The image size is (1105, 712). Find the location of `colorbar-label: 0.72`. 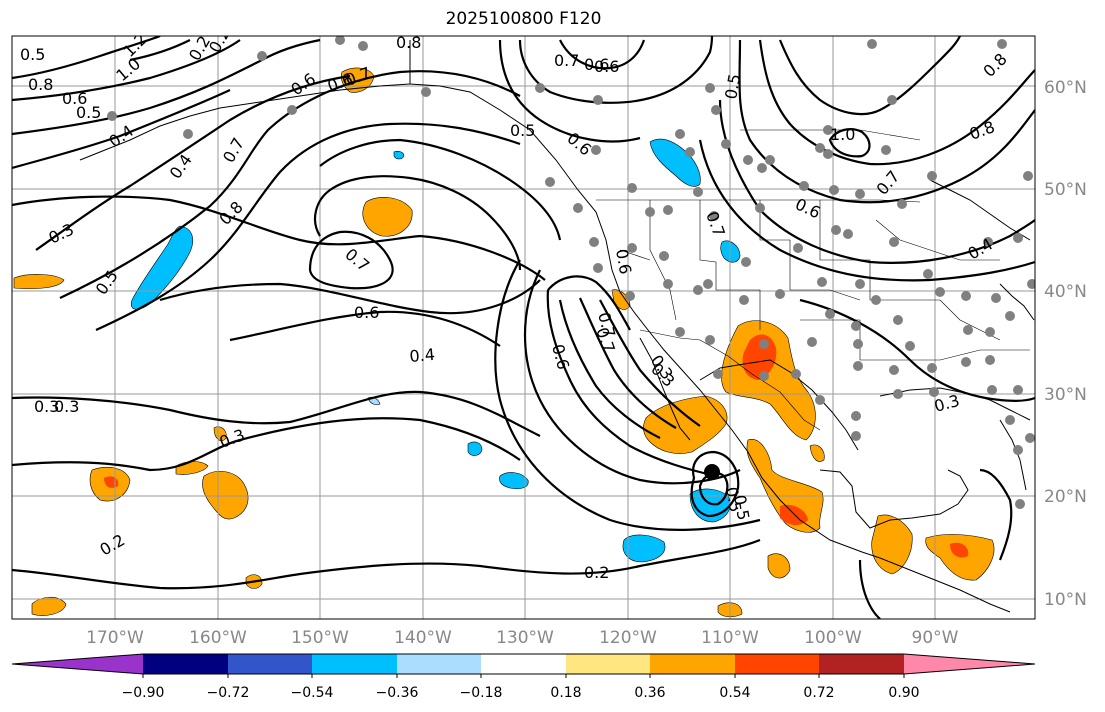

colorbar-label: 0.72 is located at coordinates (818, 693).